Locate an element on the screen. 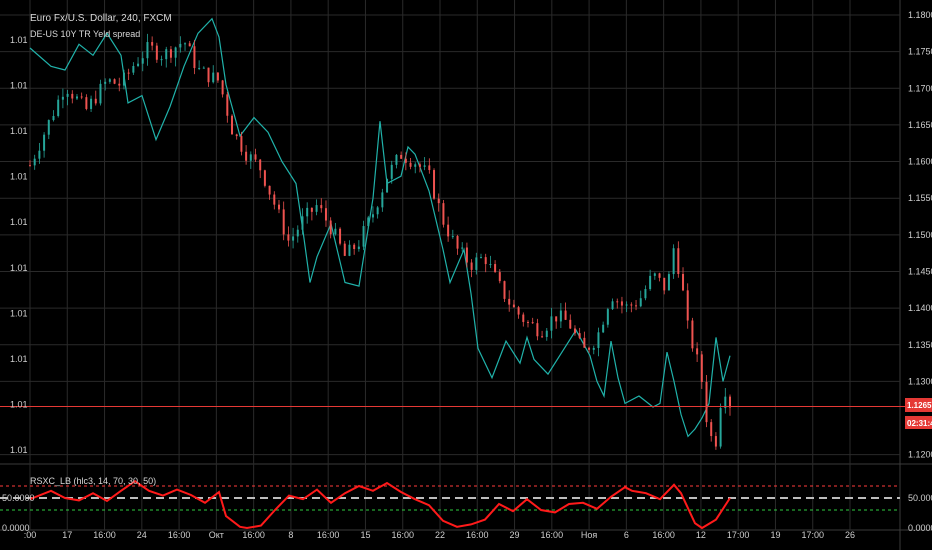  right-axis-tick: 1.16000 is located at coordinates (920, 162).